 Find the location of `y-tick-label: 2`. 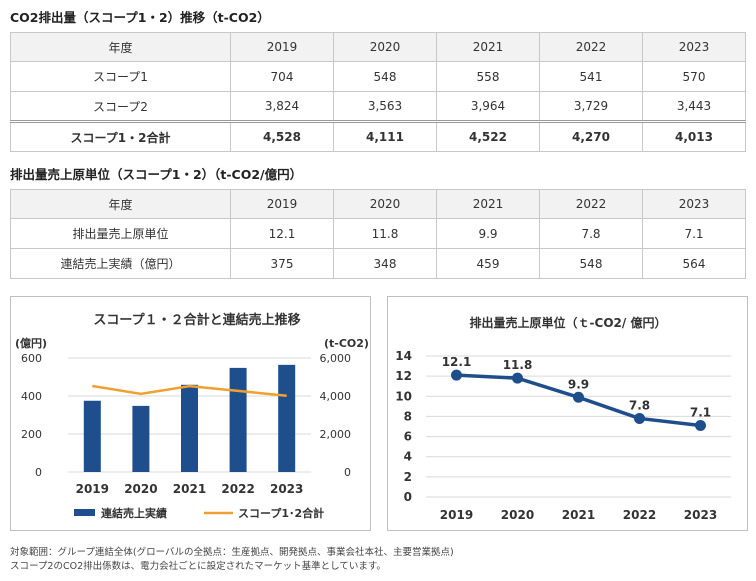

y-tick-label: 2 is located at coordinates (408, 477).